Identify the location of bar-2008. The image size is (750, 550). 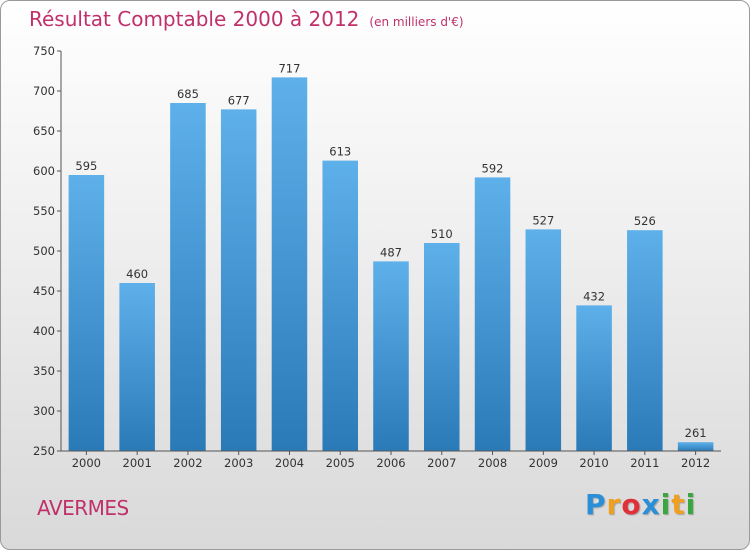
(492, 314).